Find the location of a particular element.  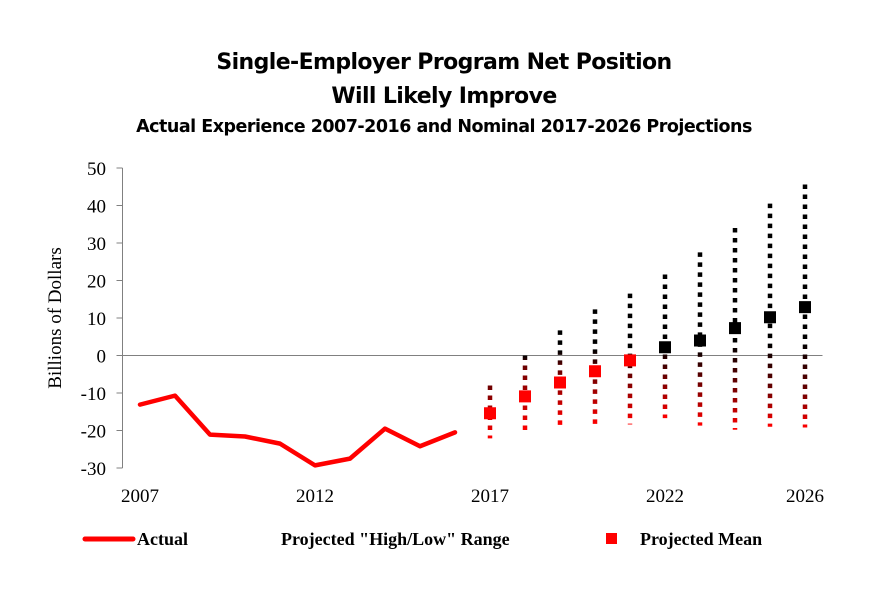

y-tick-label: -10 is located at coordinates (93, 394).